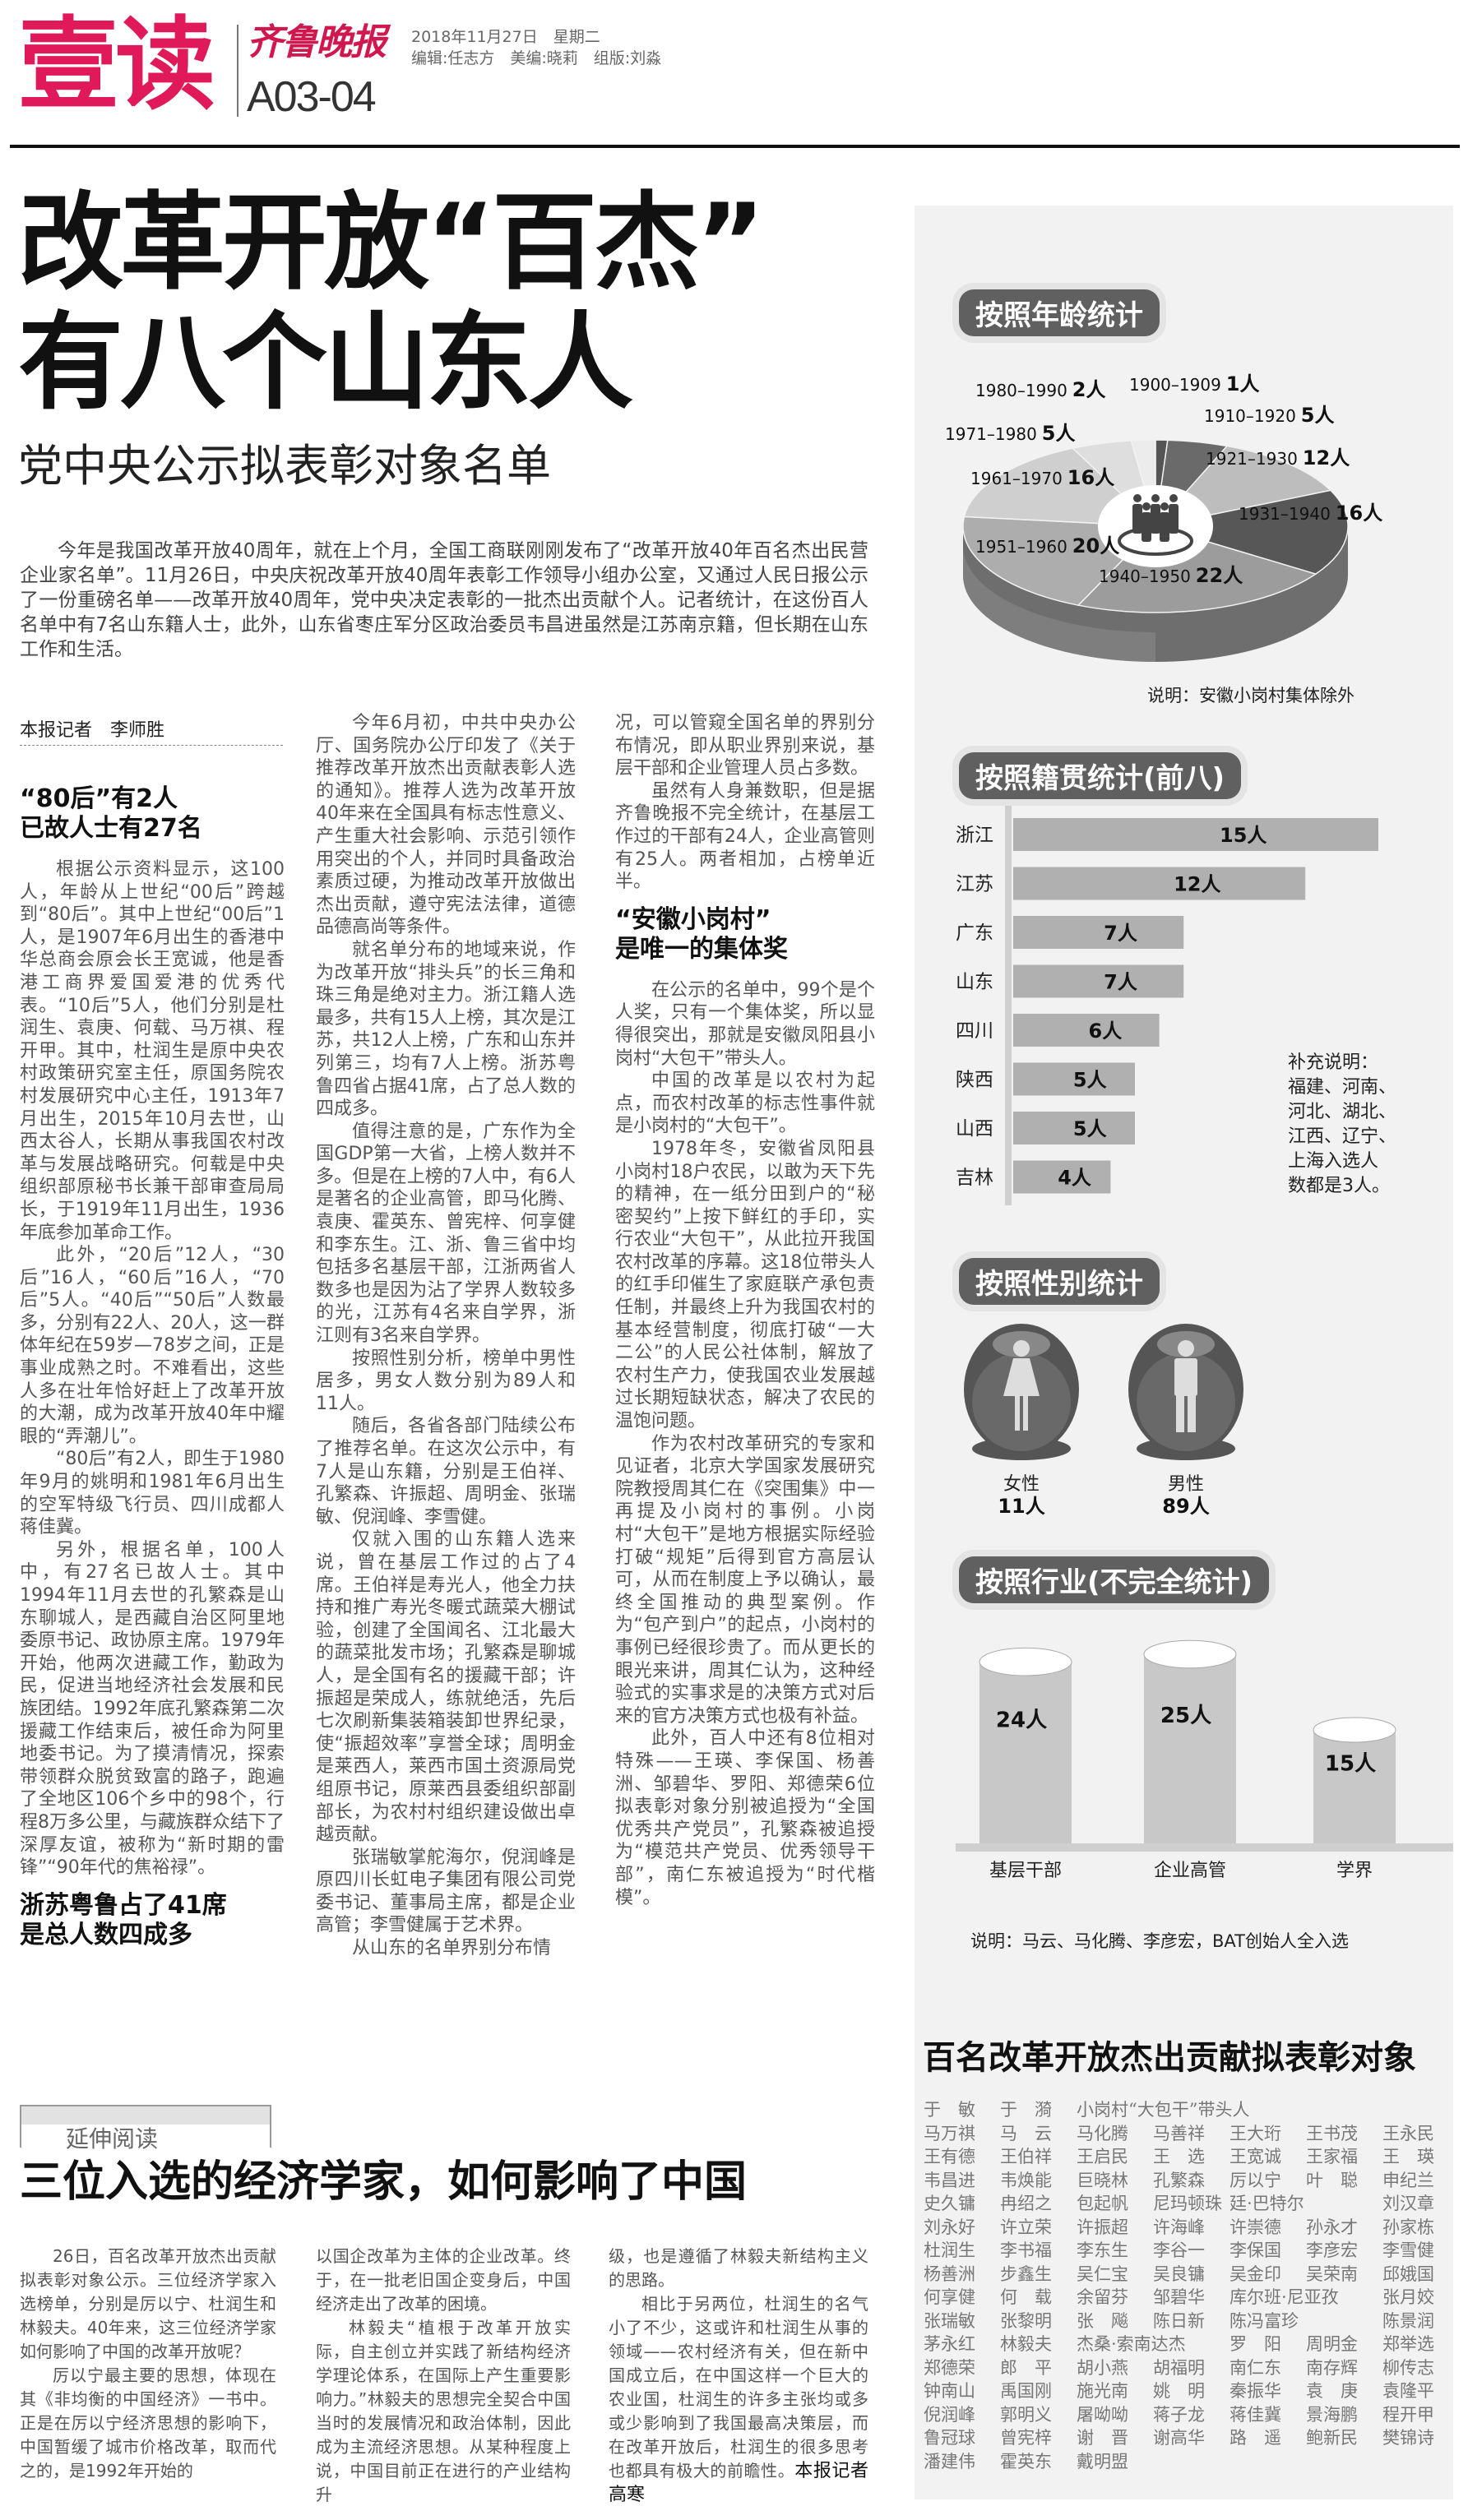  I want to click on origin-bar-value: 15人, so click(1243, 835).